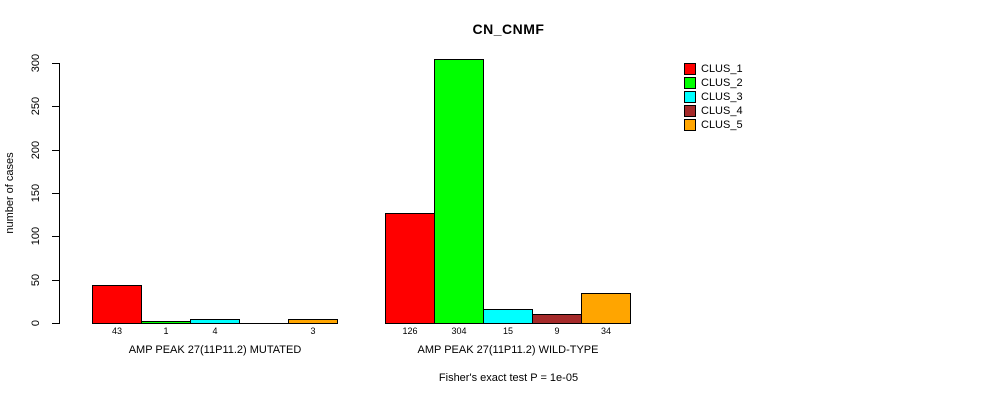 This screenshot has width=990, height=400. What do you see at coordinates (606, 308) in the screenshot?
I see `bar-clus_5-group1` at bounding box center [606, 308].